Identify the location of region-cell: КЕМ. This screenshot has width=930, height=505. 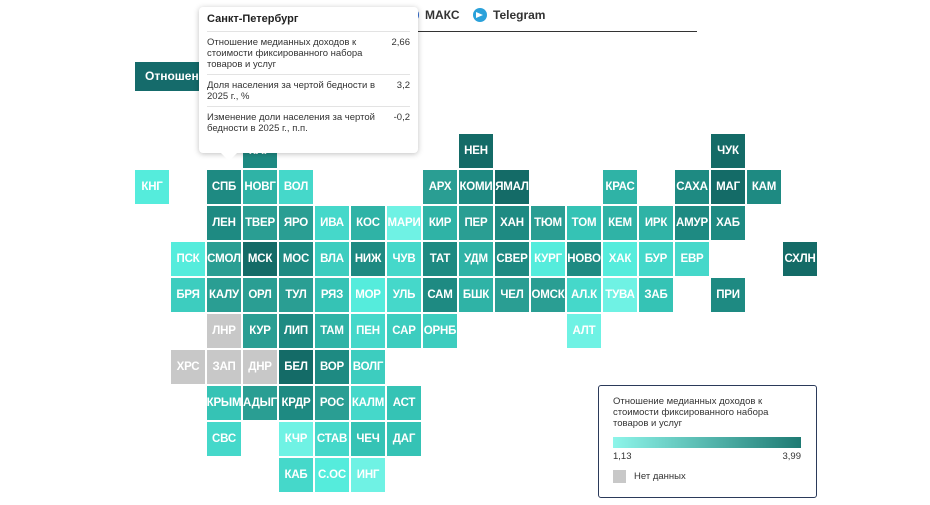
(620, 223).